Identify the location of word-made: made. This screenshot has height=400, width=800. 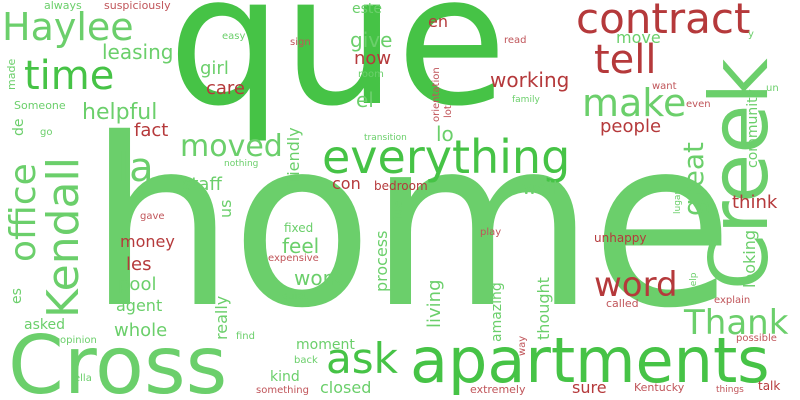
(11, 74).